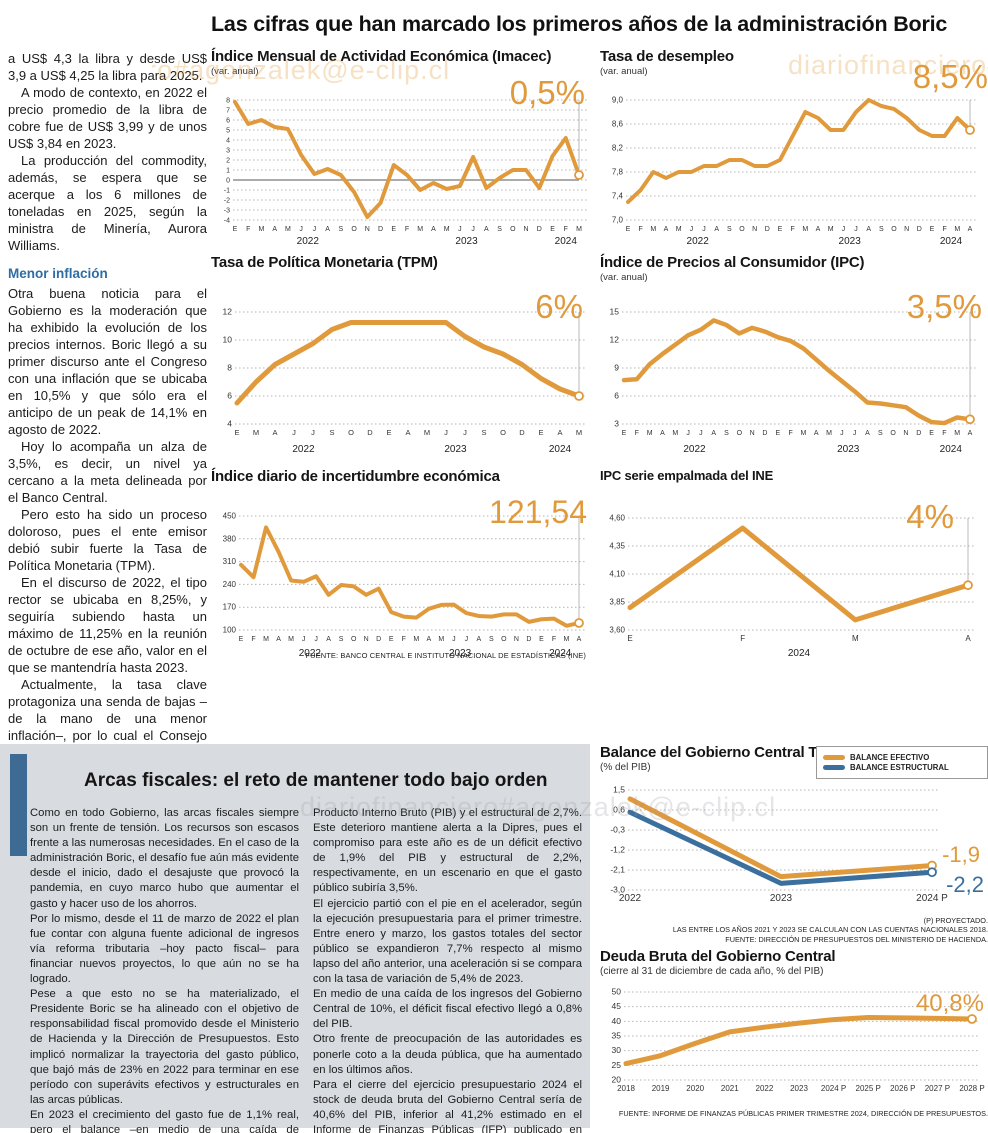 The height and width of the screenshot is (1133, 988). What do you see at coordinates (899, 767) in the screenshot?
I see `legend-label: BALANCE ESTRUCTURAL` at bounding box center [899, 767].